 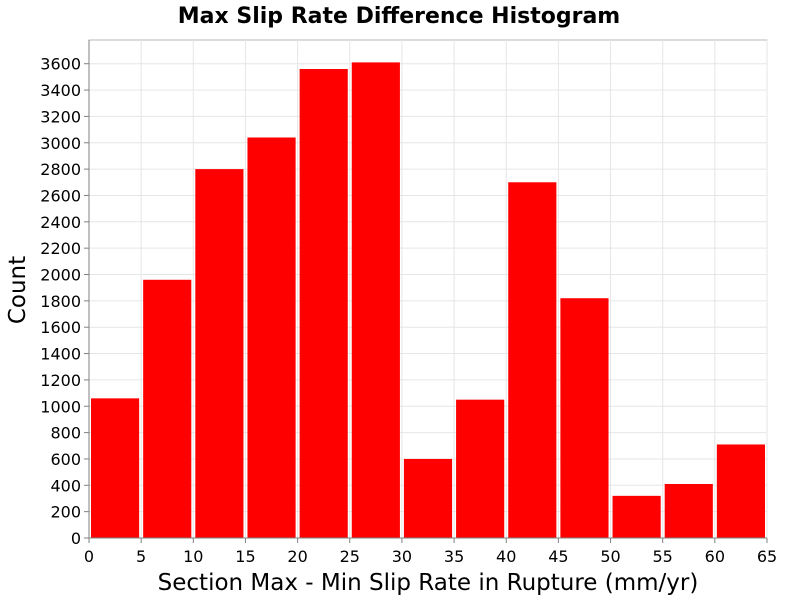 What do you see at coordinates (65, 433) in the screenshot?
I see `y-tick-label: 800` at bounding box center [65, 433].